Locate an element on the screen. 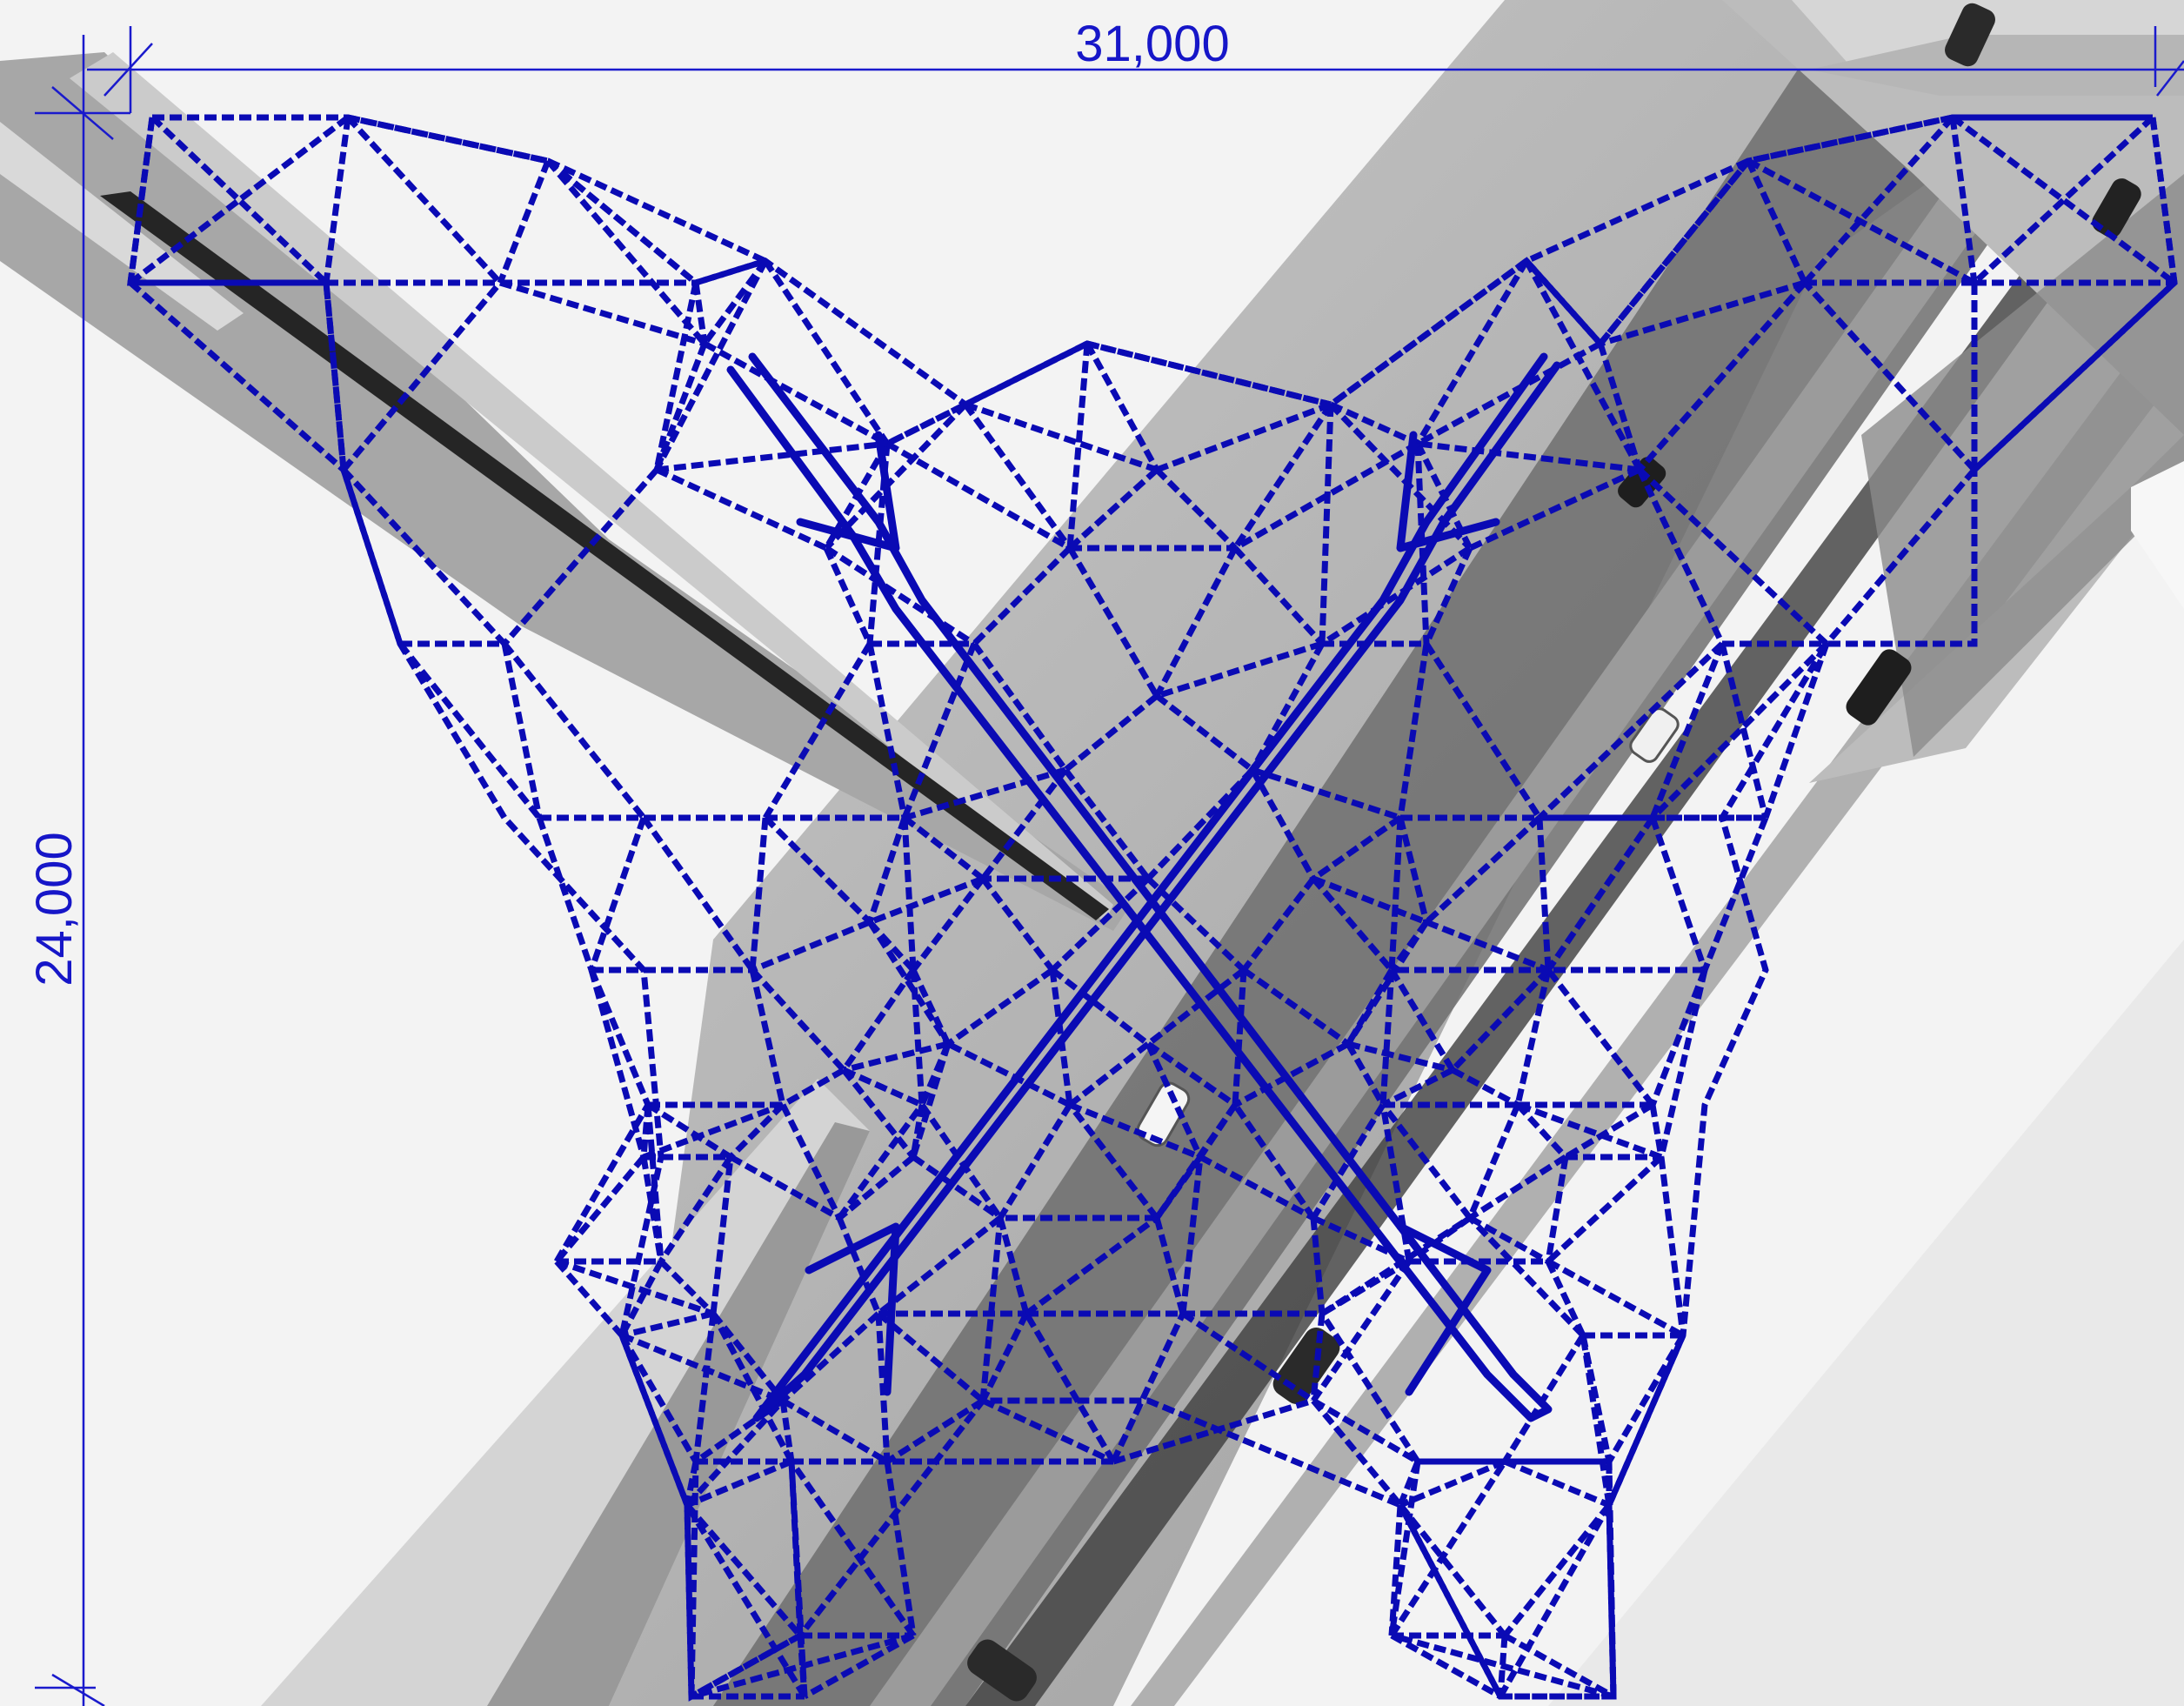 Image resolution: width=2184 pixels, height=1706 pixels. width-dimension-label: 31,000 is located at coordinates (1152, 44).